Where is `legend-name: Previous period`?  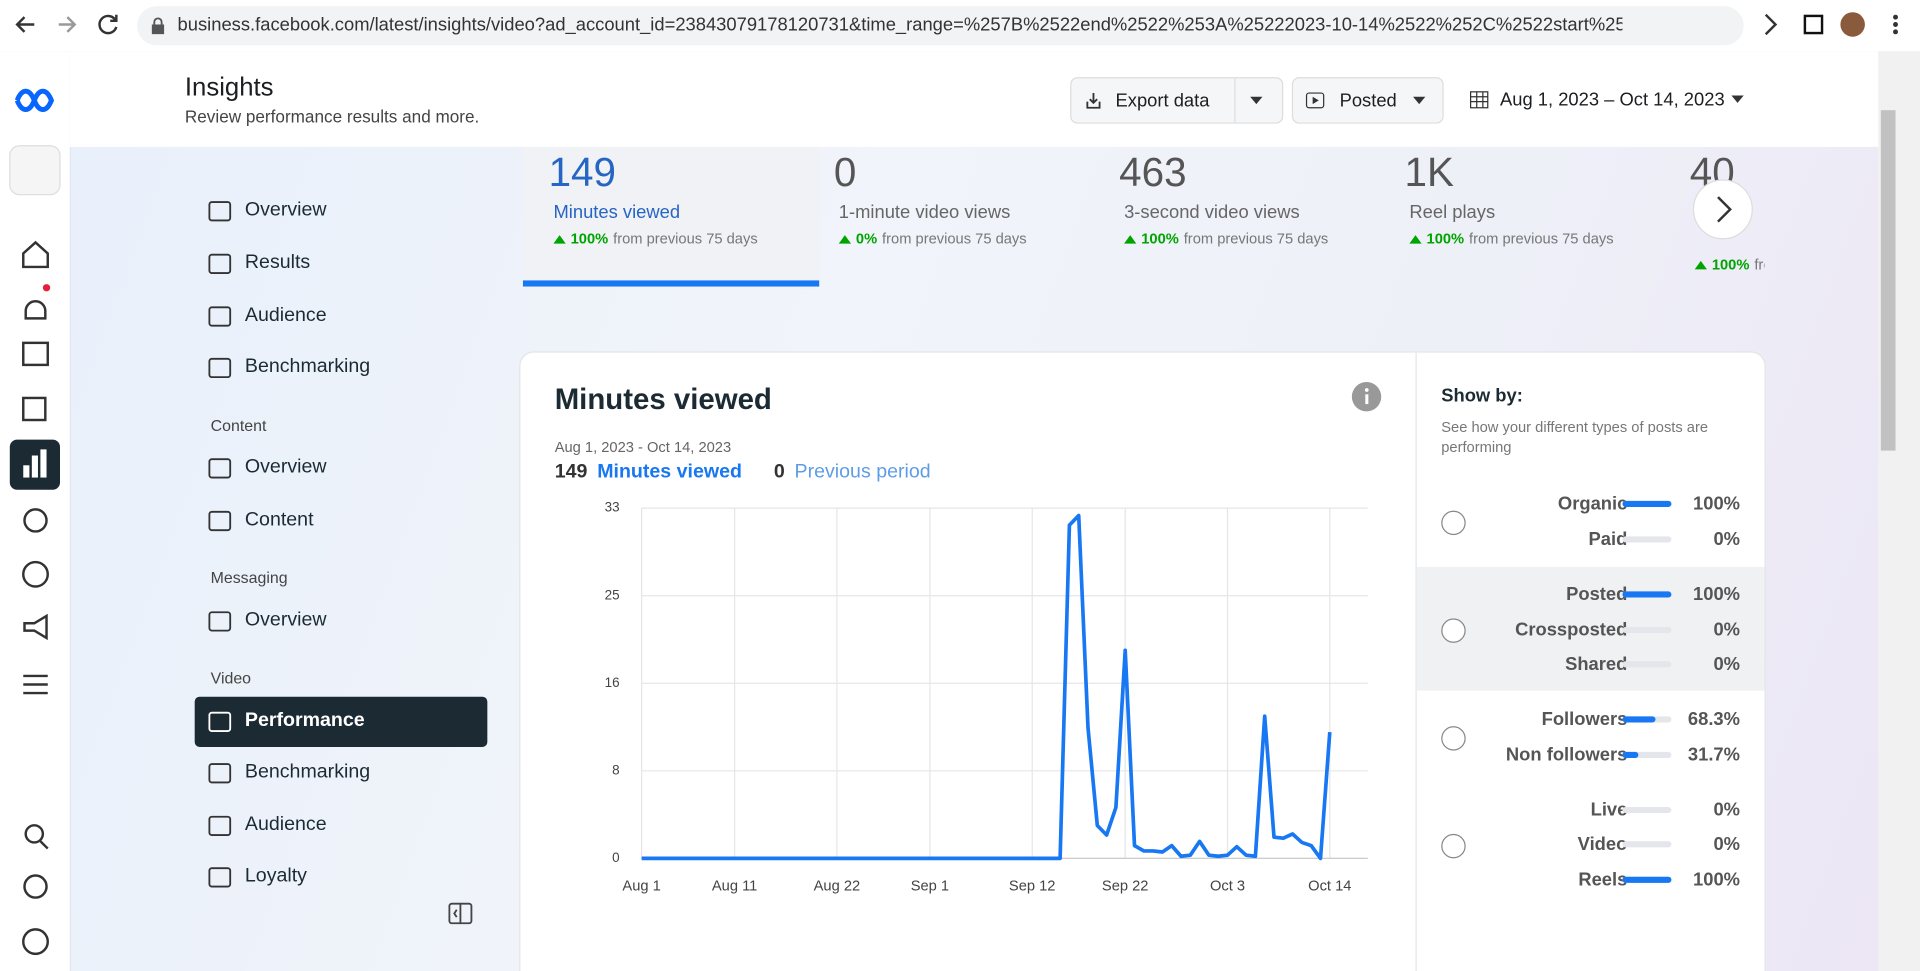
legend-name: Previous period is located at coordinates (862, 472).